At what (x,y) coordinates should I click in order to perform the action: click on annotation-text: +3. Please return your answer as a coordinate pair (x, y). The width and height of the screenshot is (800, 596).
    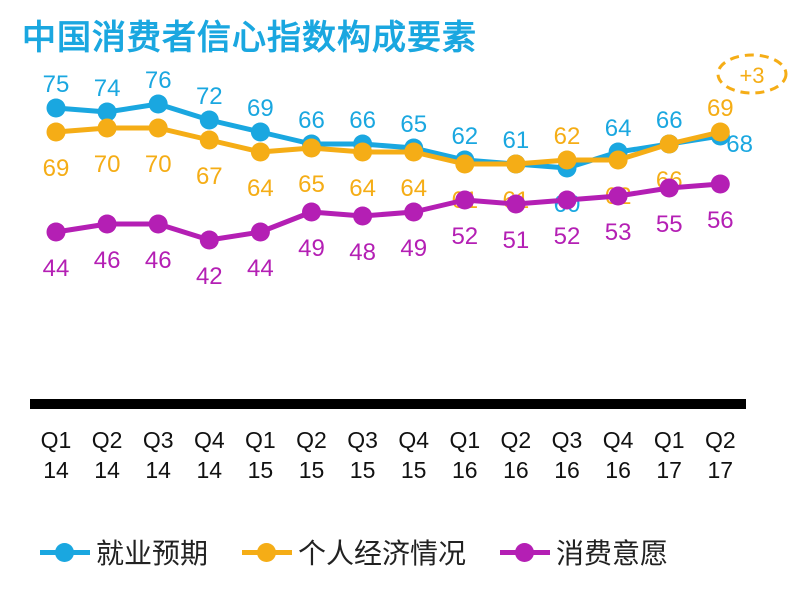
    Looking at the image, I should click on (751, 75).